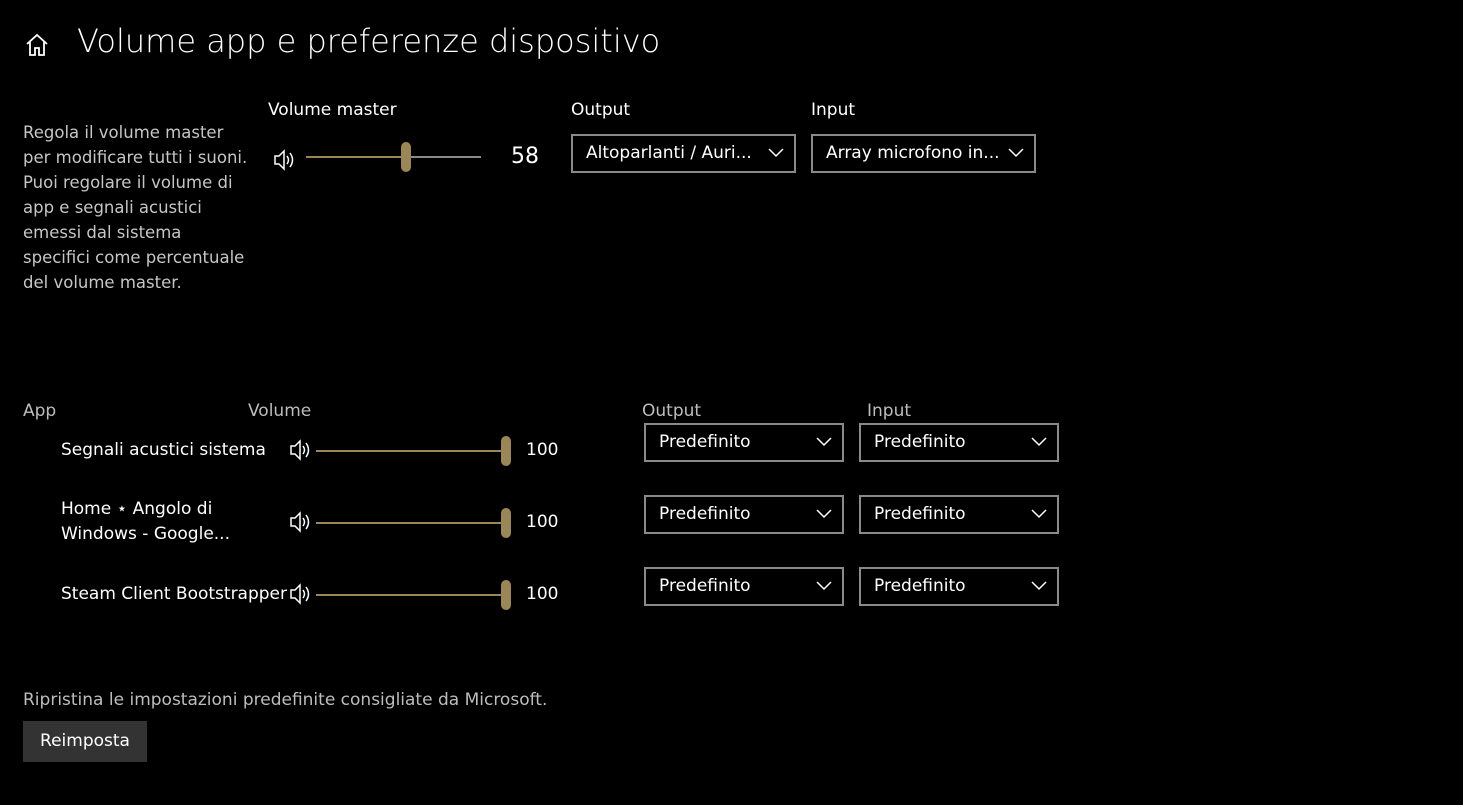 The image size is (1463, 805). I want to click on description-line: del volume master., so click(102, 282).